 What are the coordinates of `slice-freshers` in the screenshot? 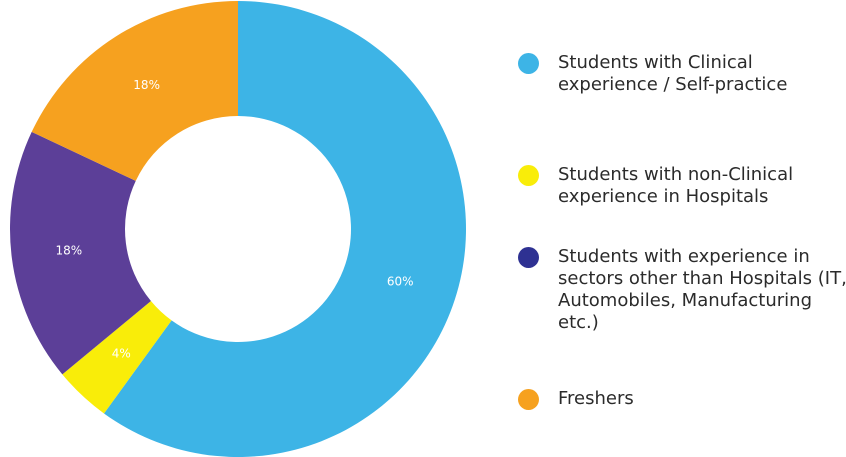 It's located at (134, 91).